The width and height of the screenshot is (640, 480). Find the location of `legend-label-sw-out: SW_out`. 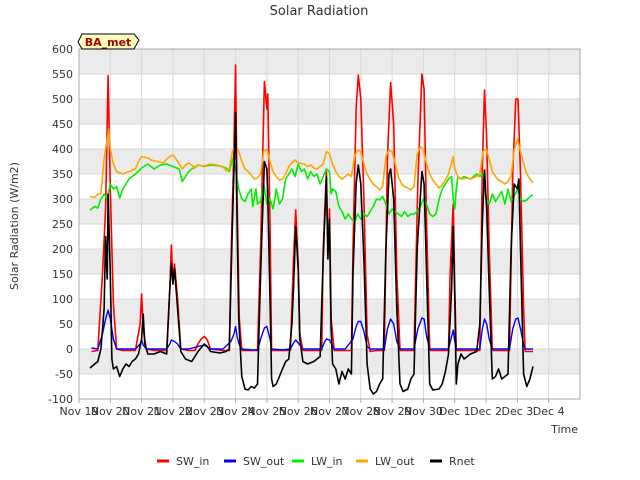

legend-label-sw-out: SW_out is located at coordinates (264, 461).